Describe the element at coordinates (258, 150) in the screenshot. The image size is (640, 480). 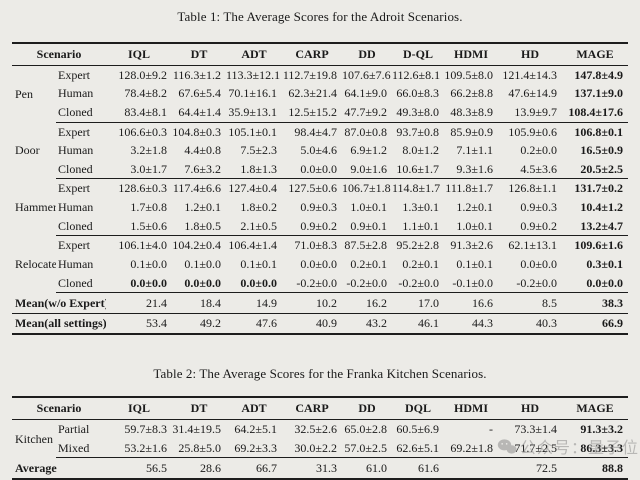
I see `table-cell: 7.5±2.3` at that location.